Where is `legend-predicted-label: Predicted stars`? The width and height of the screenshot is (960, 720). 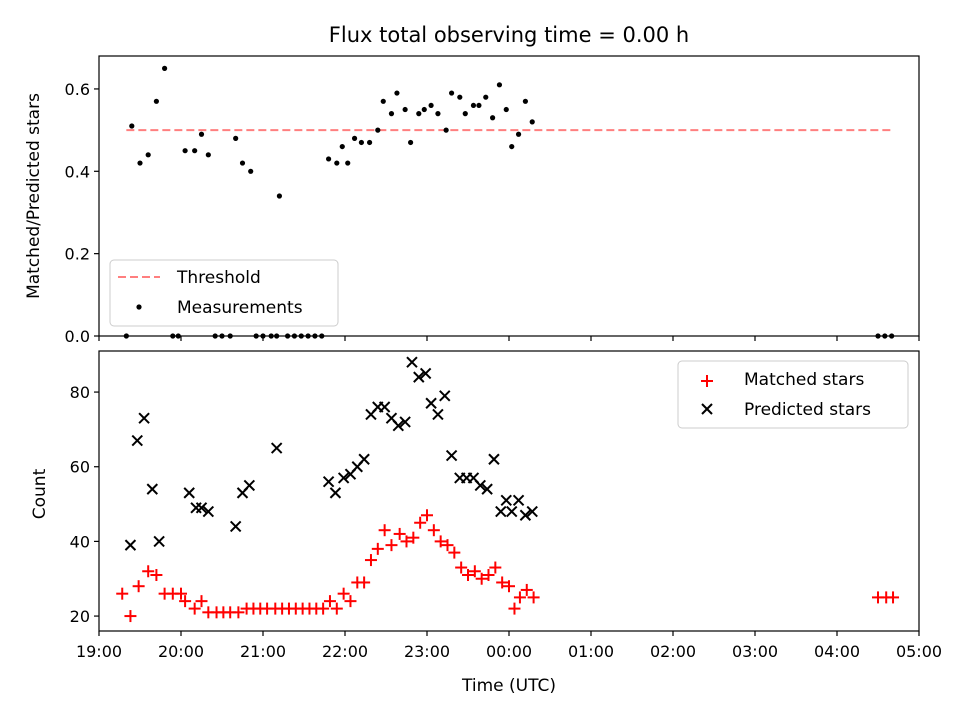
legend-predicted-label: Predicted stars is located at coordinates (807, 410).